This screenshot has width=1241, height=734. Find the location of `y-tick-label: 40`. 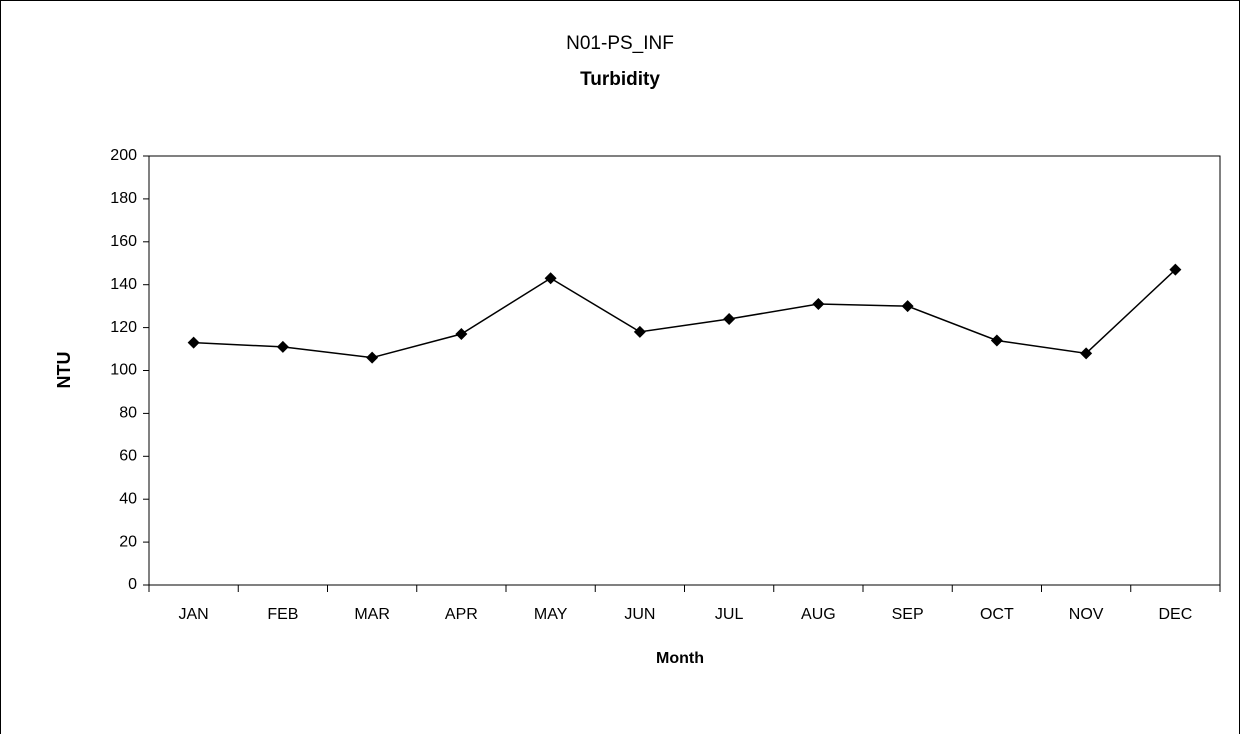

y-tick-label: 40 is located at coordinates (128, 498).